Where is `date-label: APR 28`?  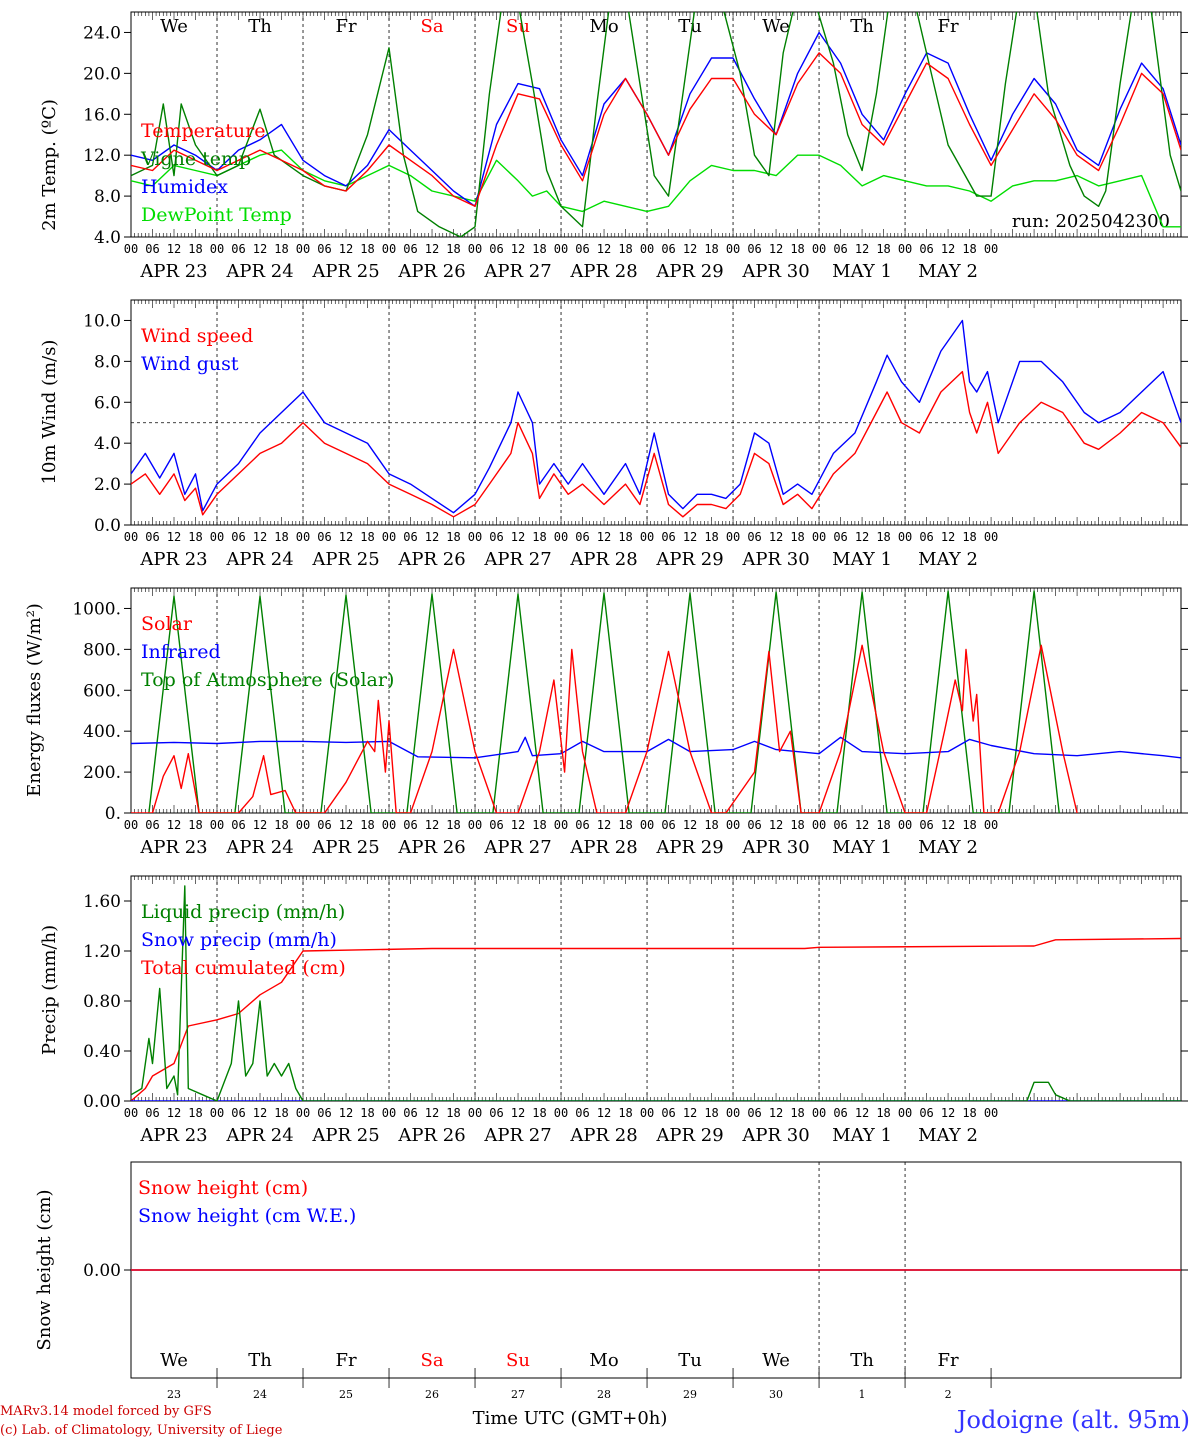 date-label: APR 28 is located at coordinates (603, 271).